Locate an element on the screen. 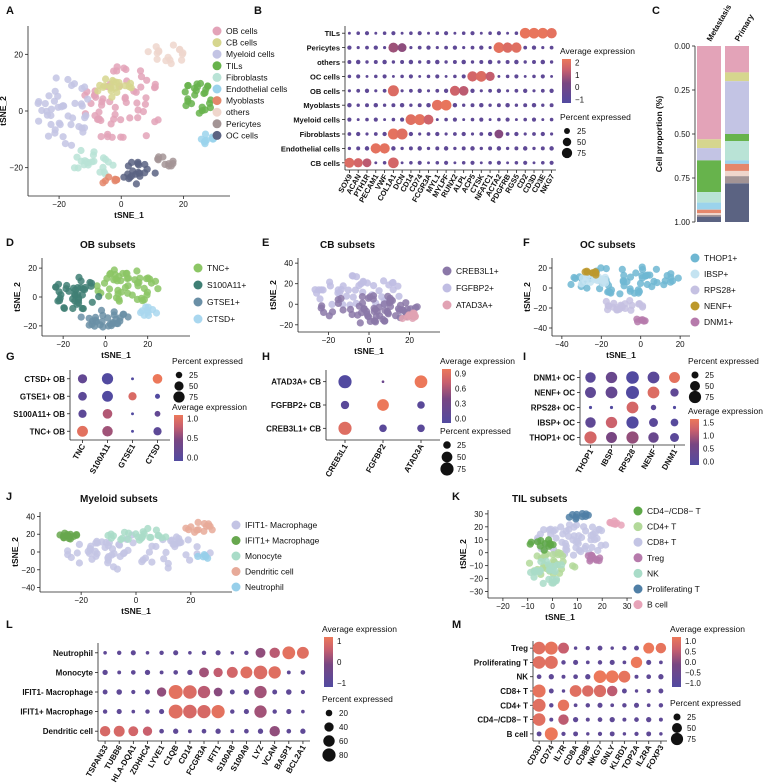 This screenshot has width=769, height=783. dot-CD8A is located at coordinates (575, 705).